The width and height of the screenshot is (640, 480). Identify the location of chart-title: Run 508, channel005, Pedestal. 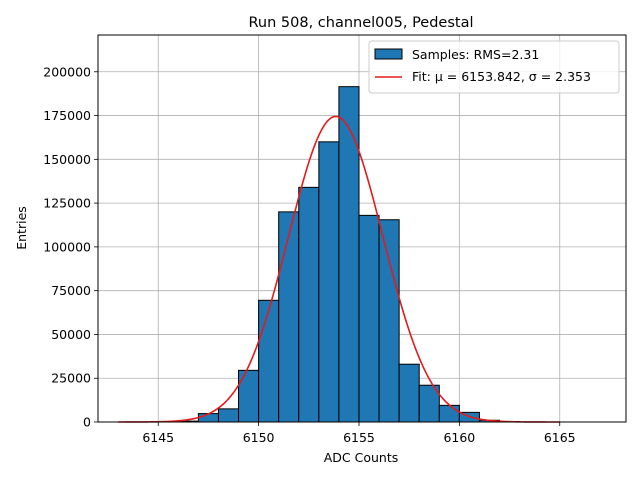
(360, 23).